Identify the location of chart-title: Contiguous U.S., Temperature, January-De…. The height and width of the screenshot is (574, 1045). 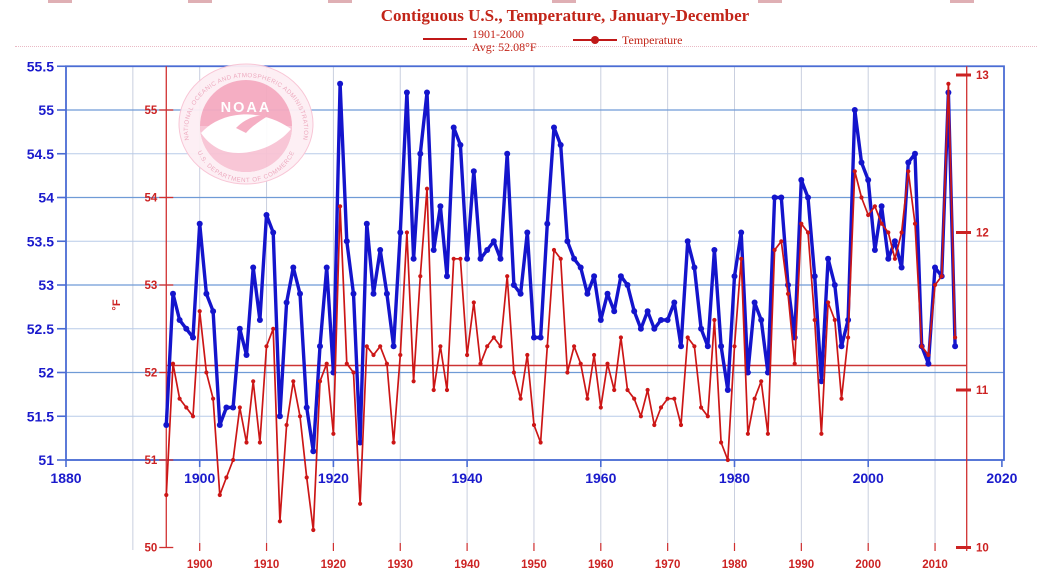
(565, 15).